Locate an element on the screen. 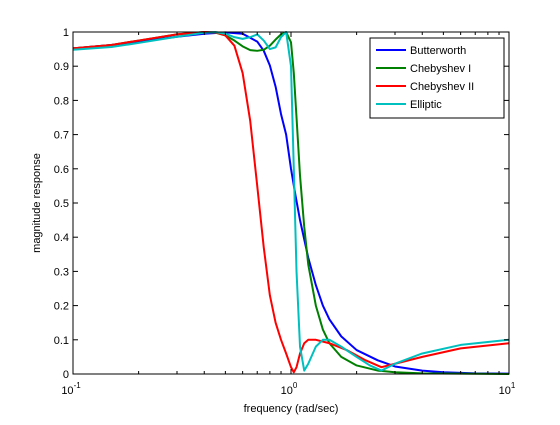 Image resolution: width=560 pixels, height=425 pixels. y-tick-label: 0.6 is located at coordinates (61, 170).